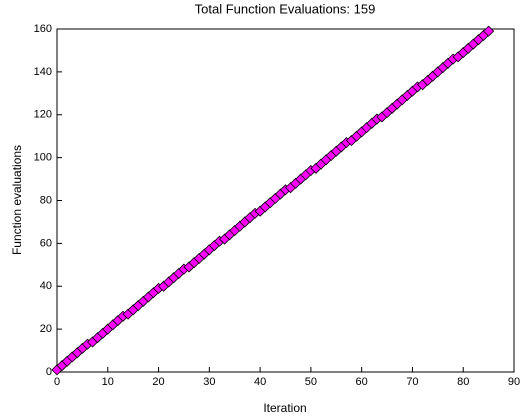 This screenshot has height=420, width=530. Describe the element at coordinates (57, 382) in the screenshot. I see `x-tick-label: 0` at that location.